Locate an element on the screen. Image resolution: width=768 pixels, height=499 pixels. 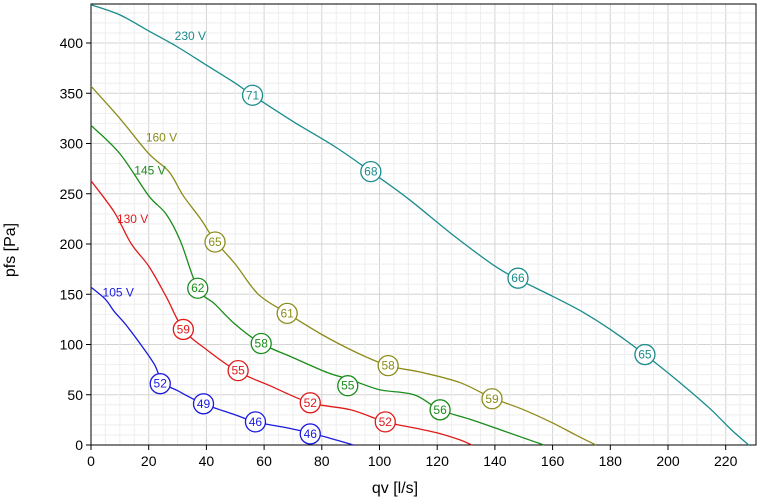
marker-label-160v: 61 is located at coordinates (288, 313).